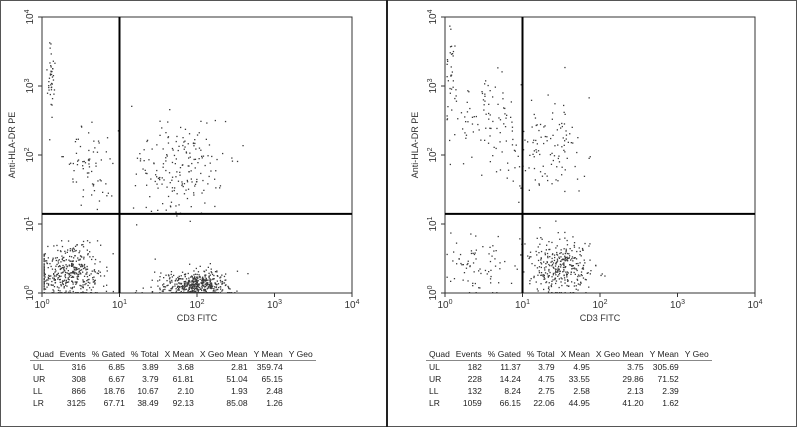 This screenshot has width=797, height=427. I want to click on stats-header-cell: Y Geo, so click(696, 354).